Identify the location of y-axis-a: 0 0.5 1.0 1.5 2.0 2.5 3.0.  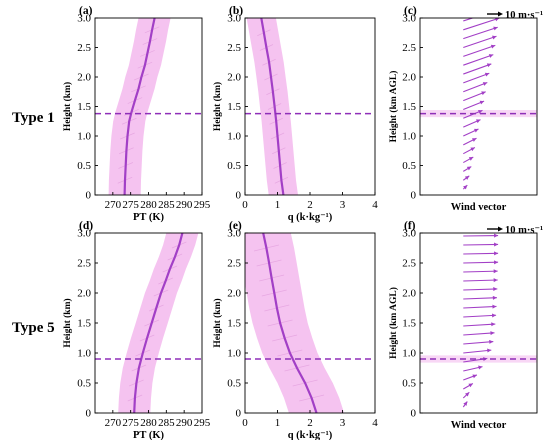
(87, 107).